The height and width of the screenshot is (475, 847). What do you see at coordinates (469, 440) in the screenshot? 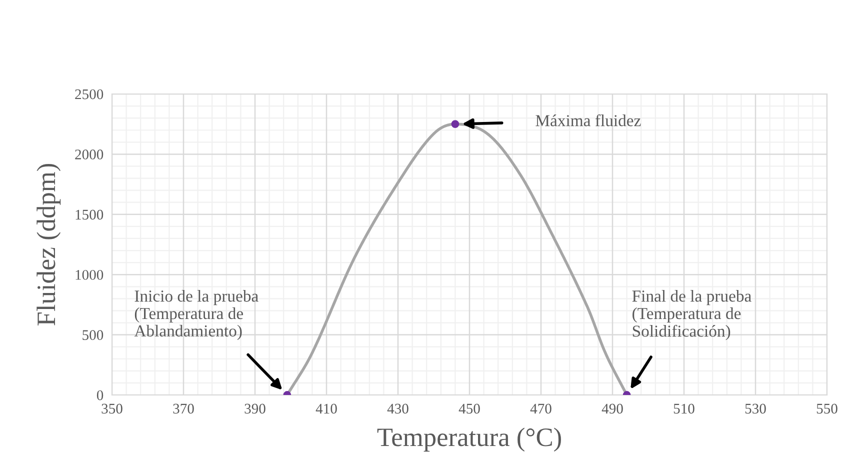
I see `x-axis-title: Temperatura (°C)` at bounding box center [469, 440].